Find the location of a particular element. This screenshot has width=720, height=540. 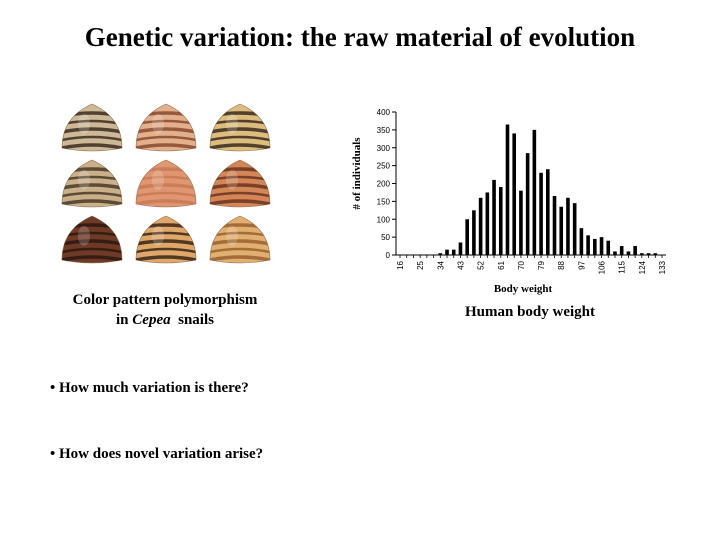

chart-caption: Human body weight is located at coordinates (530, 312).